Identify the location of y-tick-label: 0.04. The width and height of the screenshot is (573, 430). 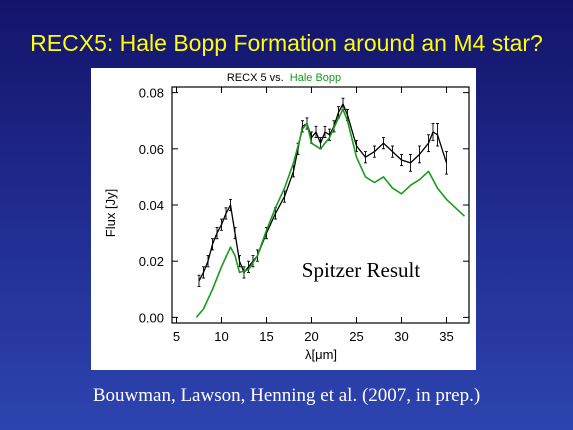
(151, 205).